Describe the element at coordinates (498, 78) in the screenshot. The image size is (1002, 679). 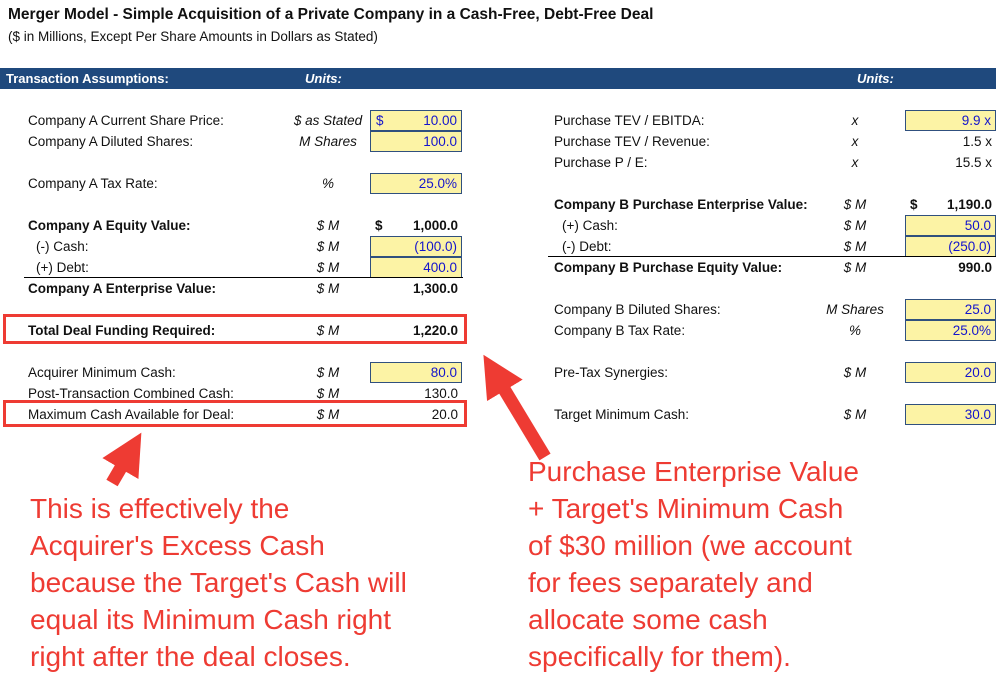
I see `section-header-bar: Transaction Assumptions: Units: Units:` at that location.